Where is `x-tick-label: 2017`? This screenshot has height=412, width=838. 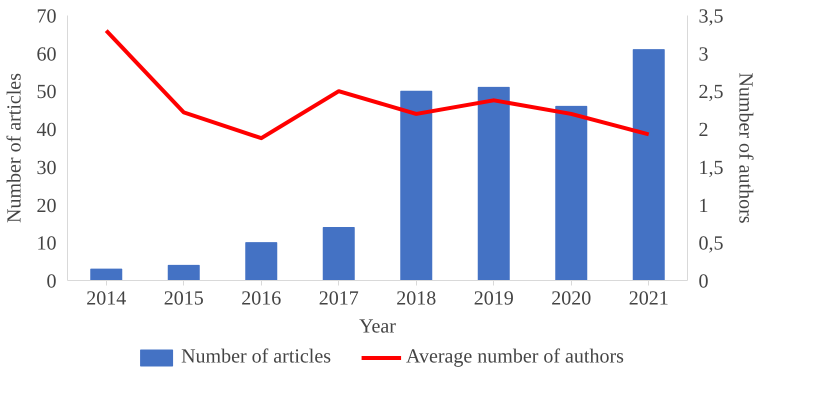 x-tick-label: 2017 is located at coordinates (338, 299).